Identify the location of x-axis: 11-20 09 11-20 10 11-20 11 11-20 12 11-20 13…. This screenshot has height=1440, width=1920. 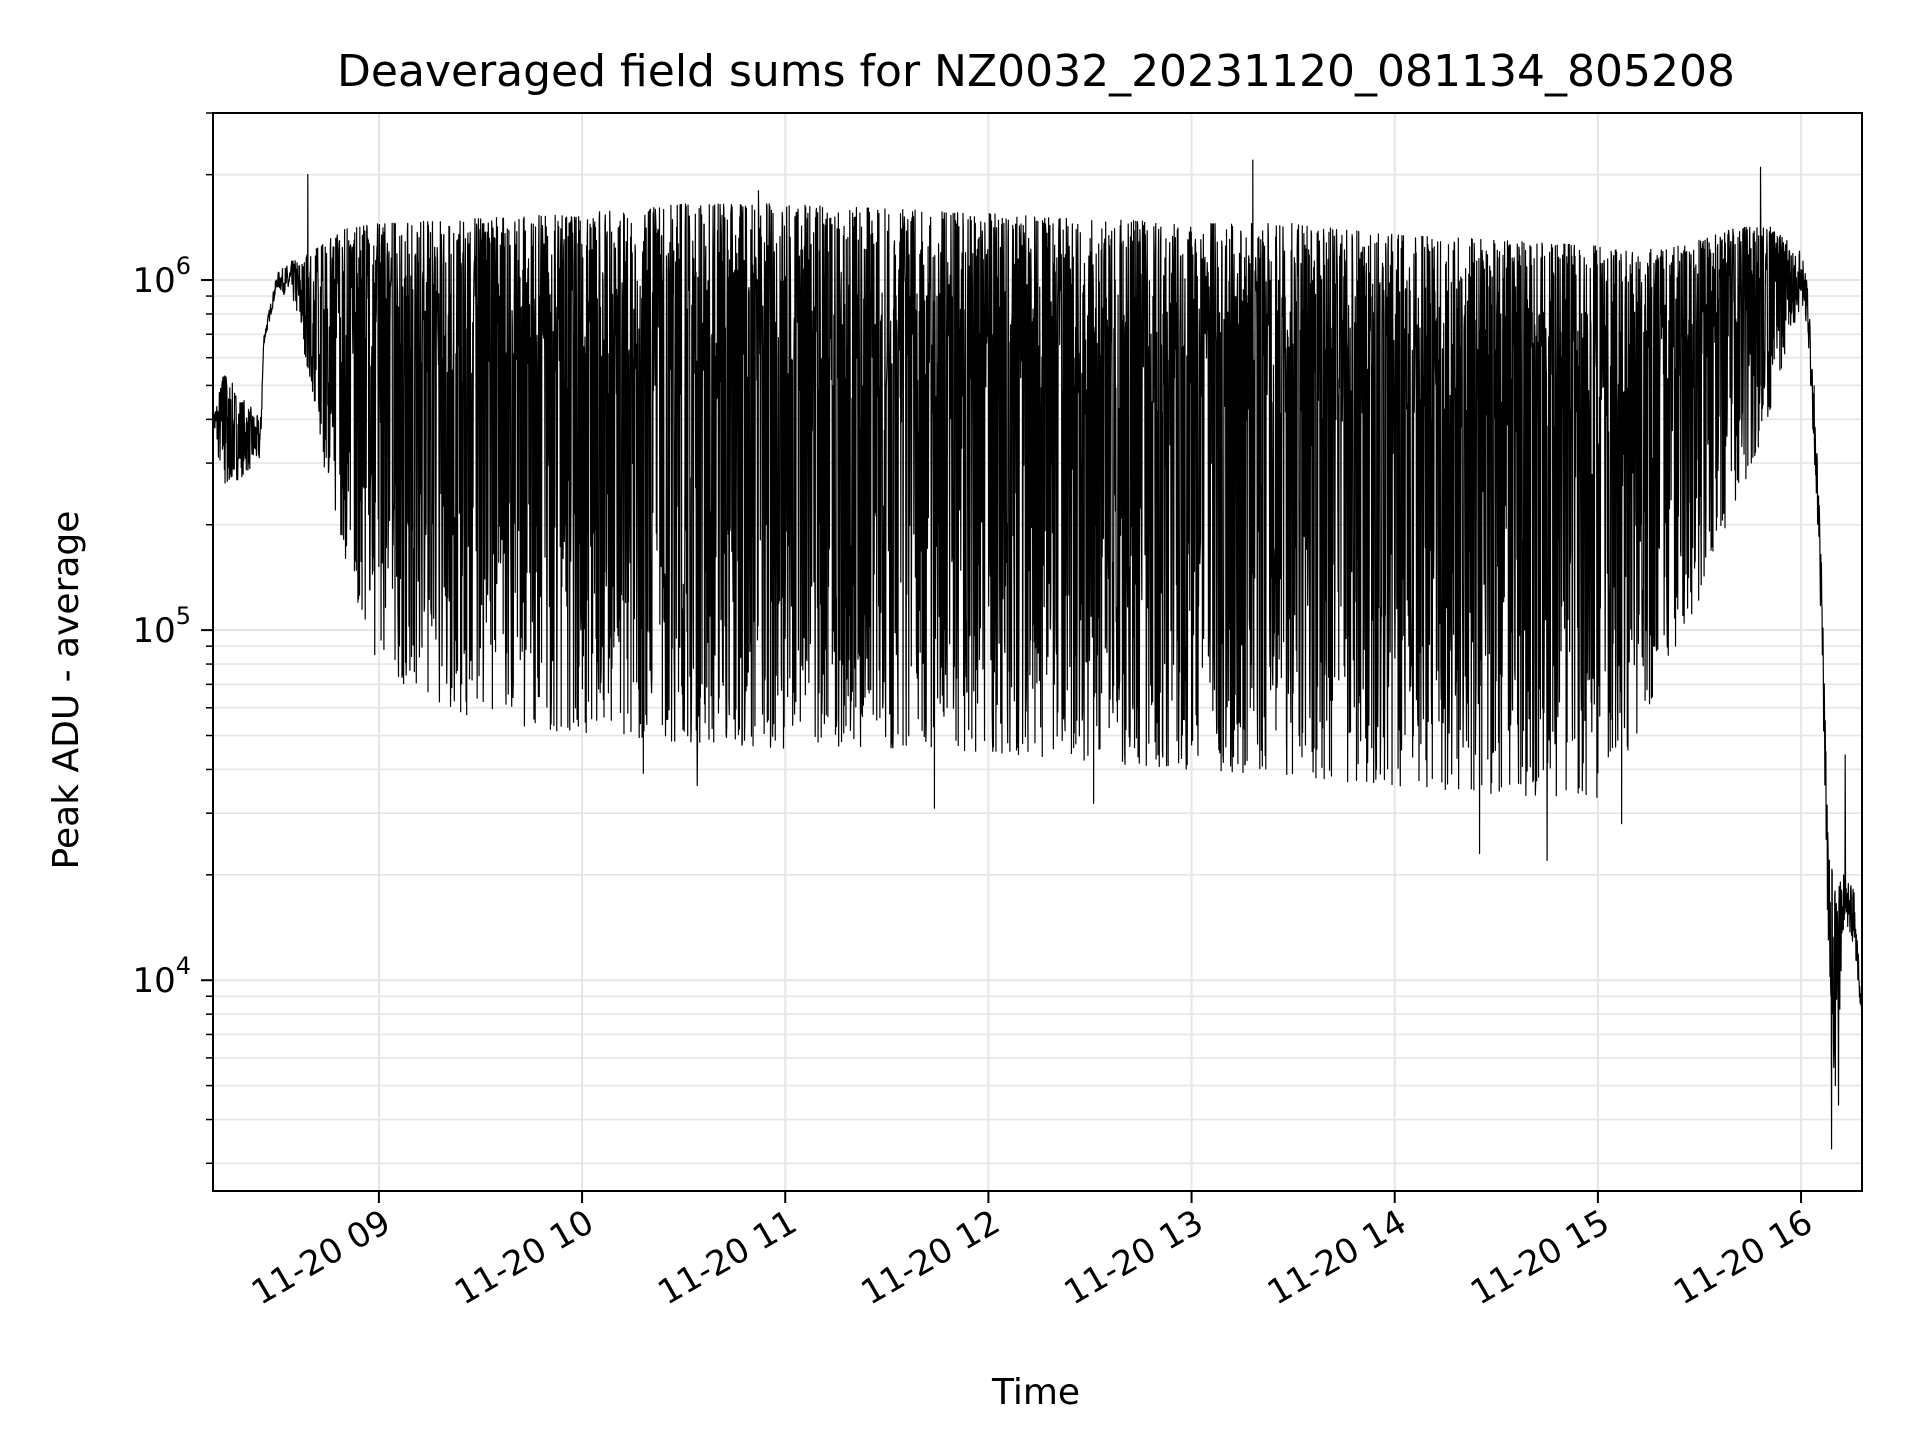
(1032, 1252).